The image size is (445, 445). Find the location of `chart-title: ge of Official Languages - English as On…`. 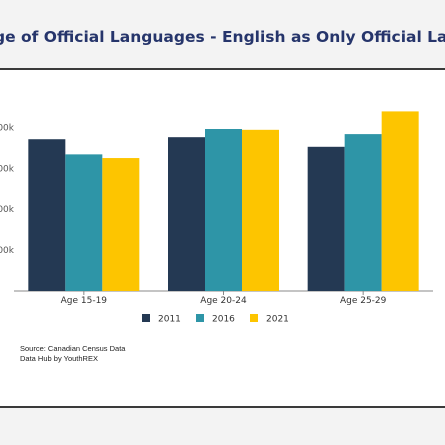

chart-title: ge of Official Languages - English as On… is located at coordinates (222, 37).